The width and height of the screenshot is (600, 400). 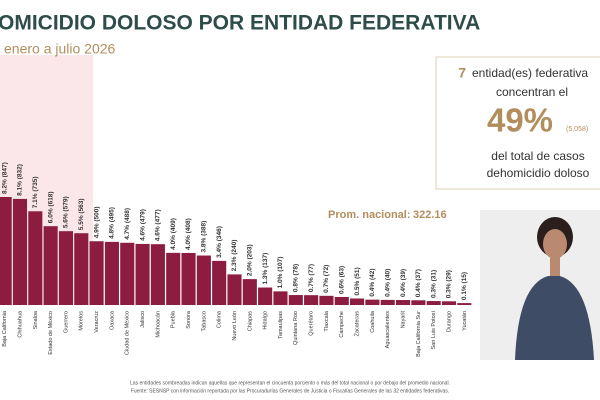 What do you see at coordinates (449, 321) in the screenshot?
I see `x-tick-label: Durango` at bounding box center [449, 321].